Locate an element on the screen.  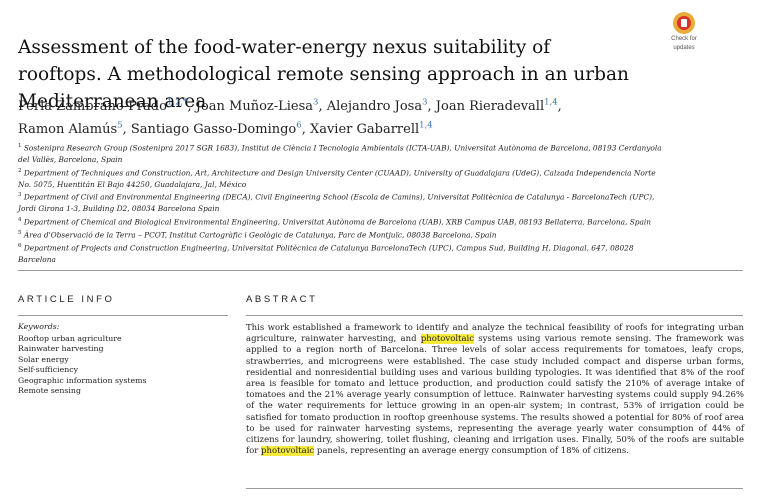
badge-label-2: updates is located at coordinates (684, 48).